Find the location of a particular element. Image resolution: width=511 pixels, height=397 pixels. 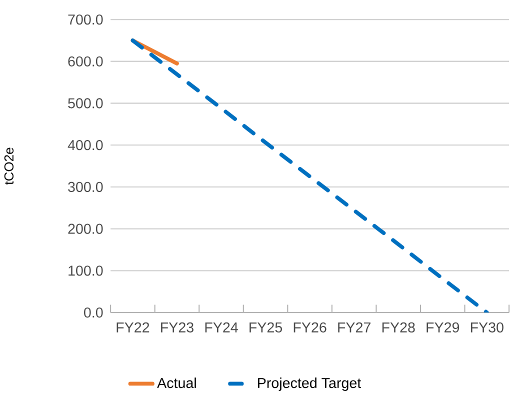

y-axis-title: tCO2e is located at coordinates (9, 166).